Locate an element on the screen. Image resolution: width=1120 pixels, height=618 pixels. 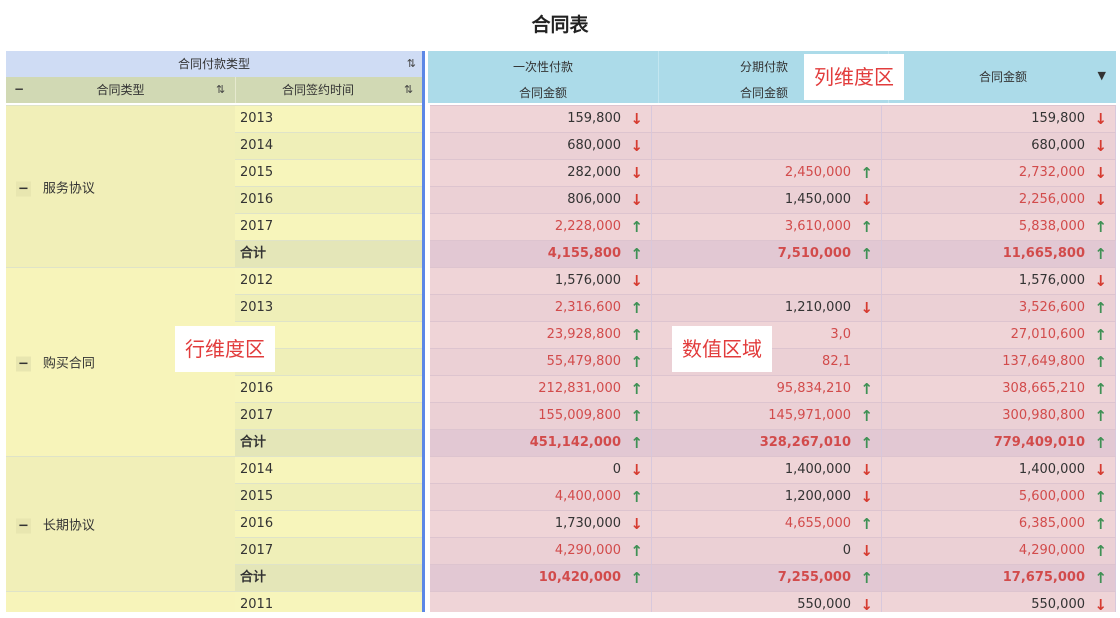
subtotal-row: 合计 10,420,000 ↑ 7,255,000 ↑ 17,675,000 ↑ is located at coordinates (561, 577).